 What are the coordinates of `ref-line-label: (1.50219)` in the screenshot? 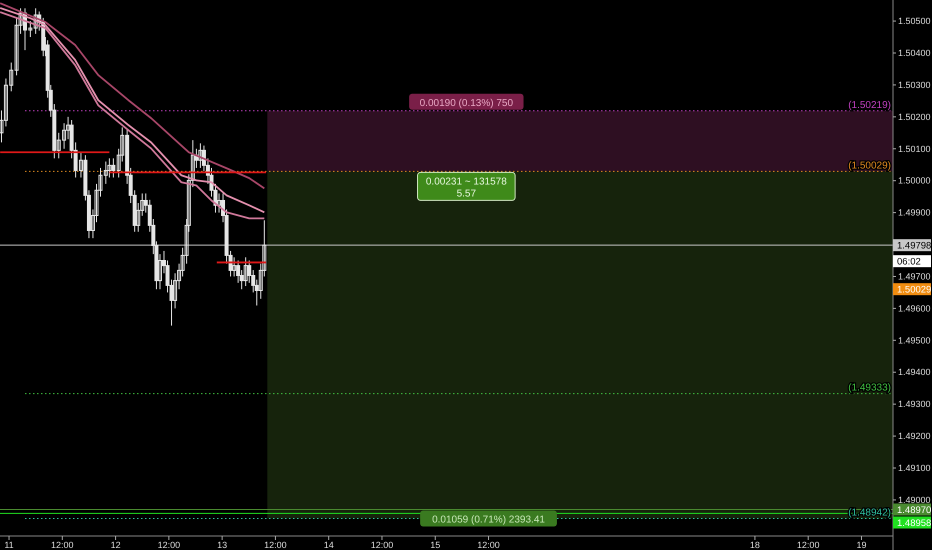 It's located at (869, 105).